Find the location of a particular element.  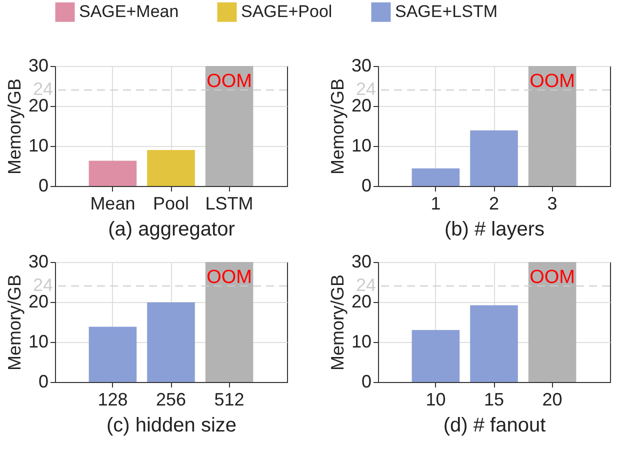

x-tick-label: 2 is located at coordinates (494, 204).